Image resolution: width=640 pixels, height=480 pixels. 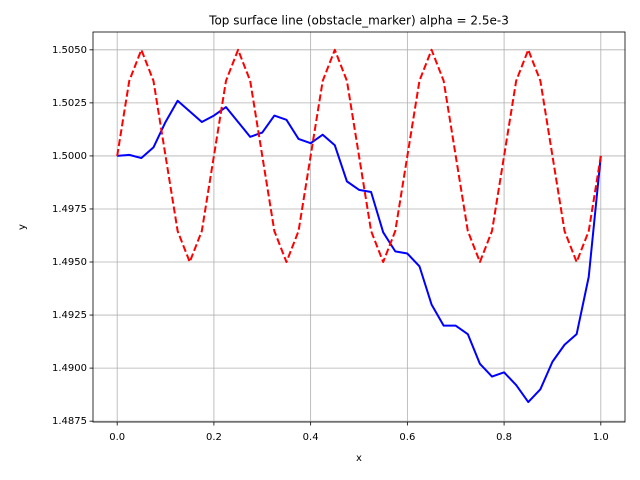 I want to click on x-tick-label: 0.8, so click(x=504, y=437).